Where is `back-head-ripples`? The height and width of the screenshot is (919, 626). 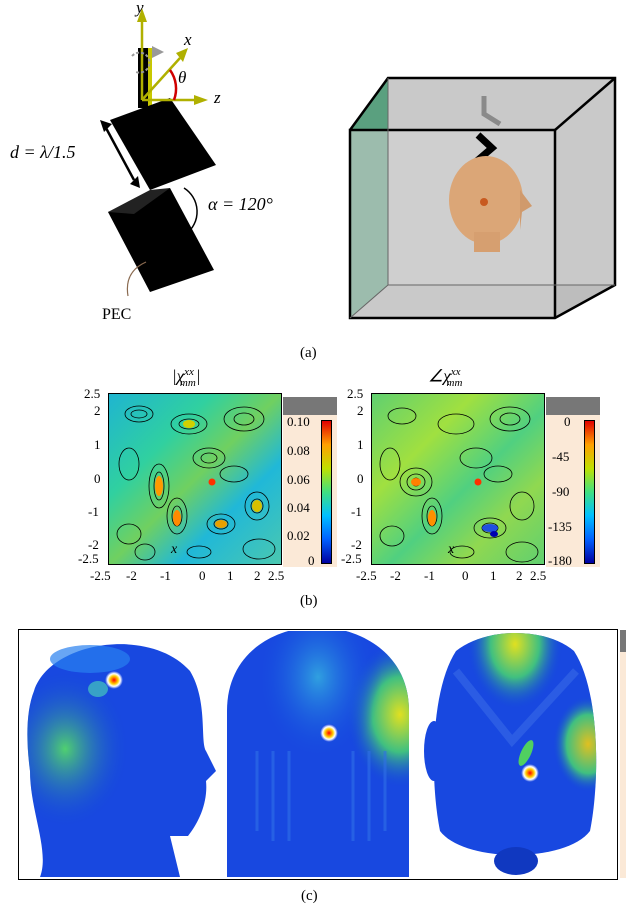 back-head-ripples is located at coordinates (321, 796).